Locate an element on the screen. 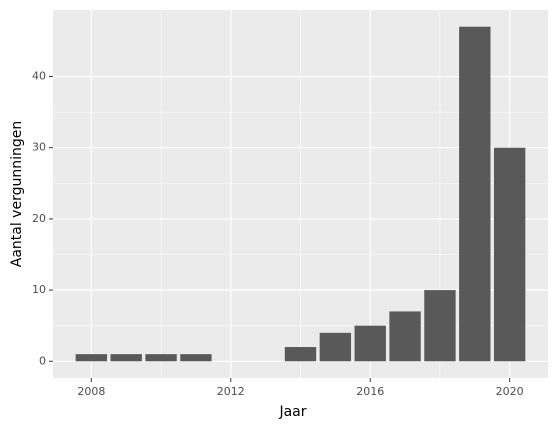  y-axis-title: Aantal vergunningen is located at coordinates (17, 194).